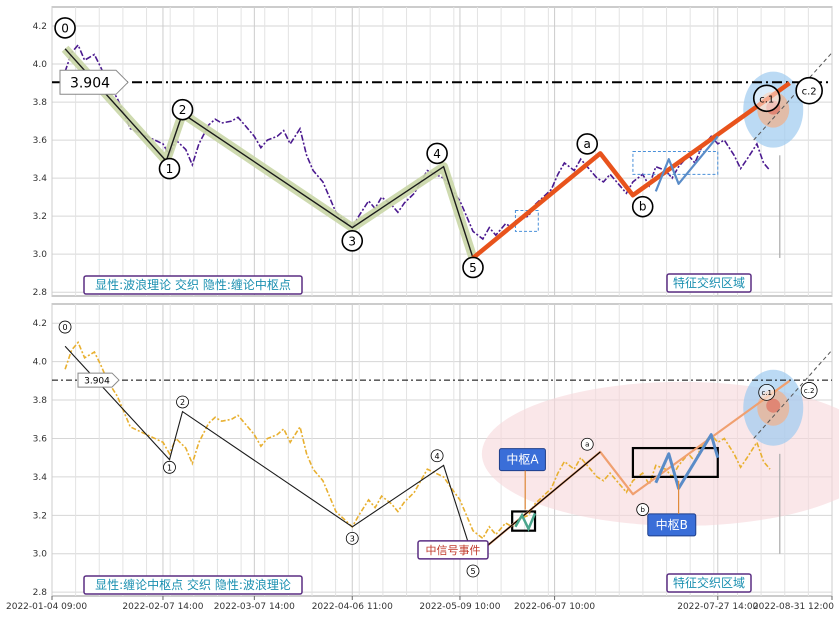  Describe the element at coordinates (773, 405) in the screenshot. I see `red-zone-inner` at that location.